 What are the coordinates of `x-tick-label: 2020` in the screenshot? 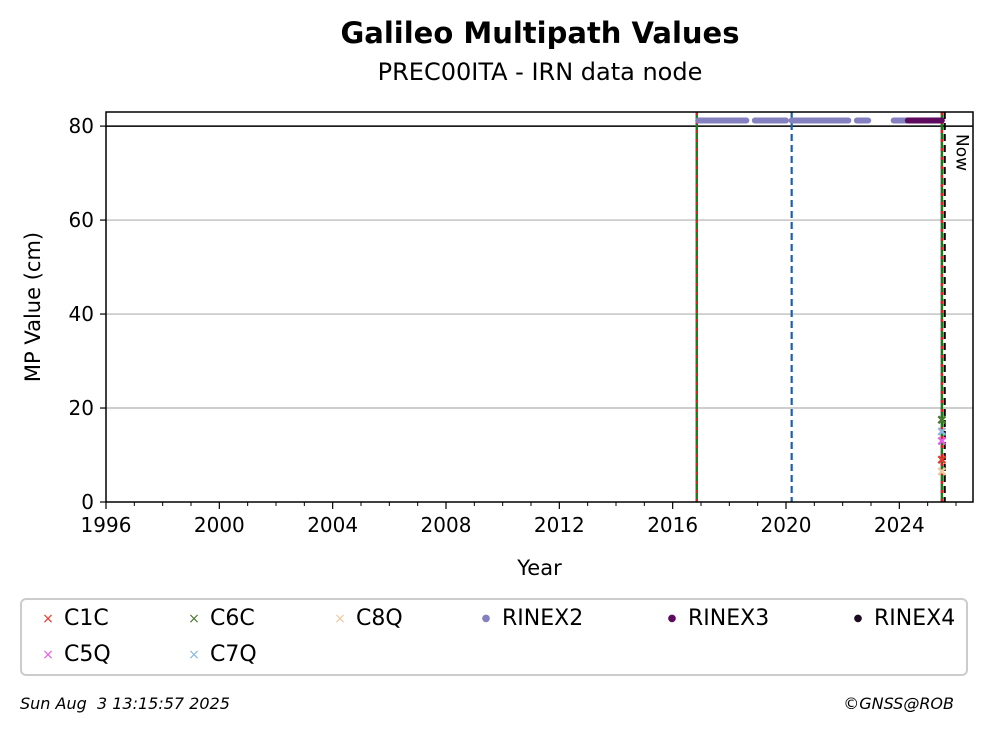 It's located at (786, 525).